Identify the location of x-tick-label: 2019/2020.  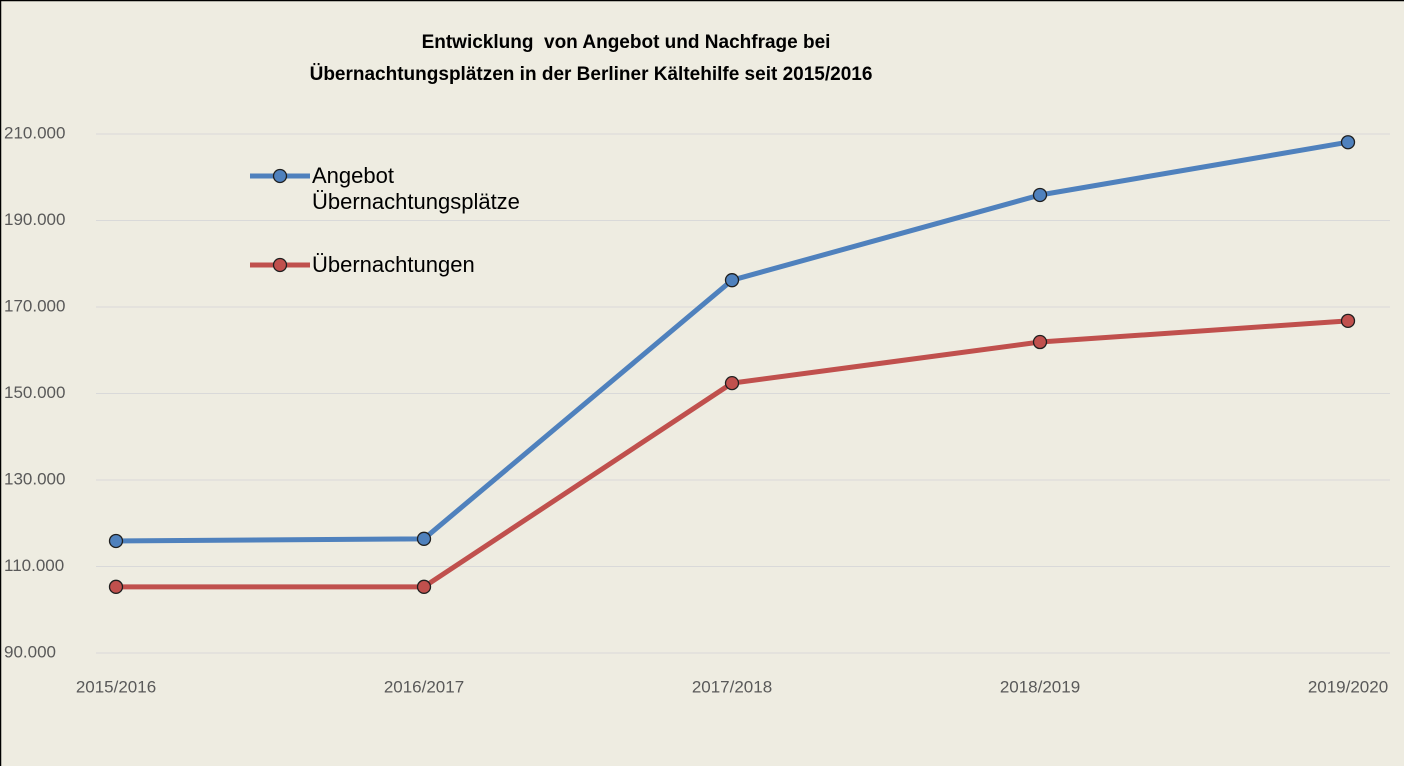
(1348, 686).